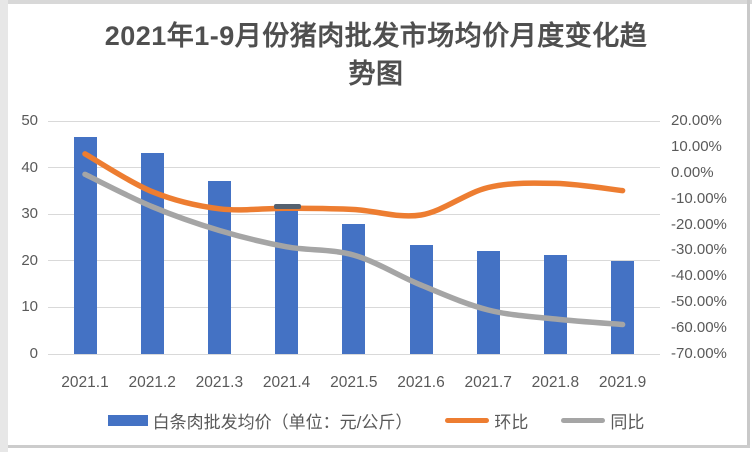 The width and height of the screenshot is (752, 452). I want to click on x-axis-label: 2021.9, so click(622, 382).